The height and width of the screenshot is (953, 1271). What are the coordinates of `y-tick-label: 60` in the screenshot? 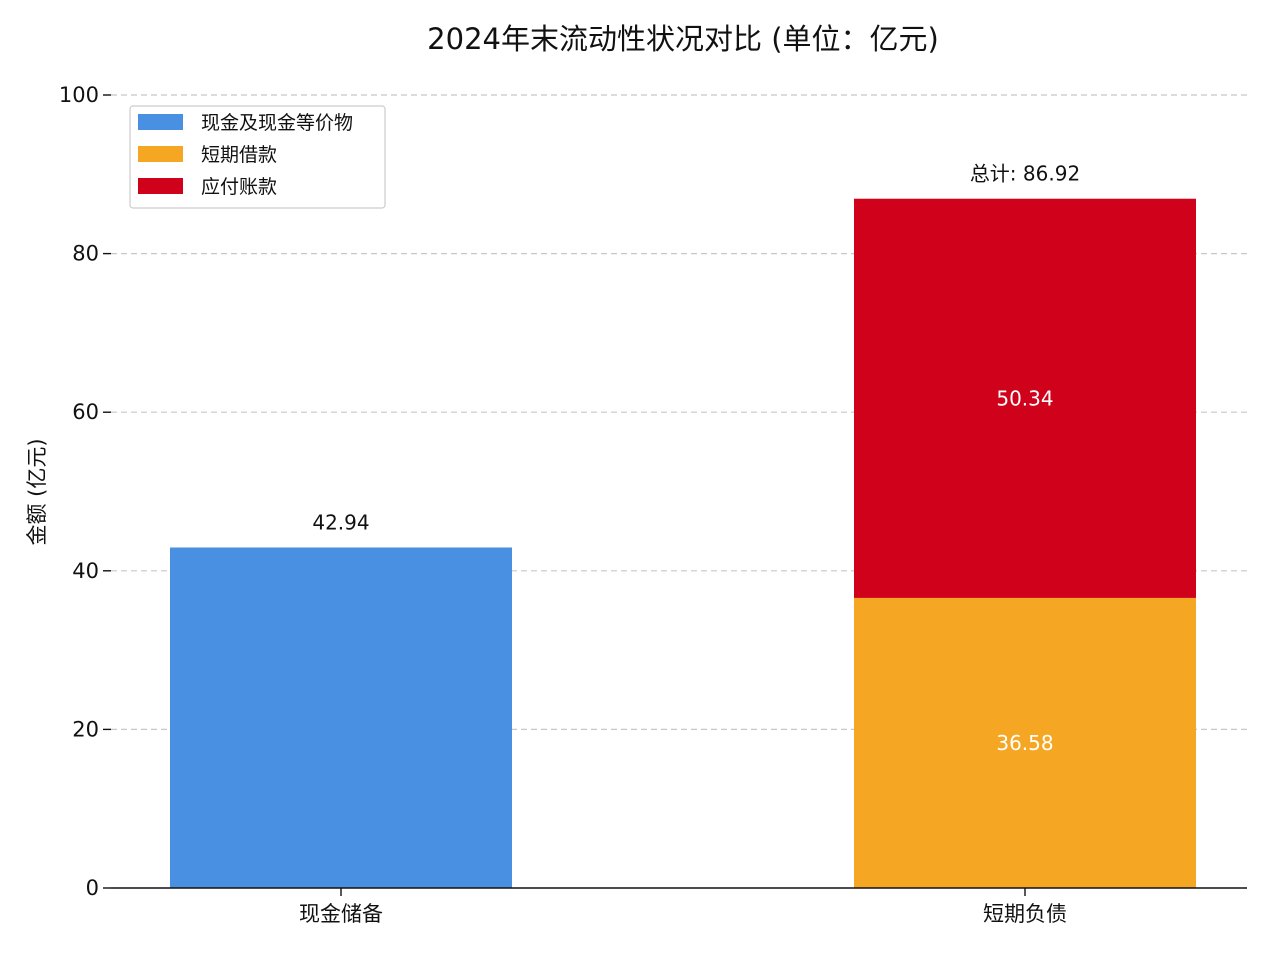 It's located at (85, 412).